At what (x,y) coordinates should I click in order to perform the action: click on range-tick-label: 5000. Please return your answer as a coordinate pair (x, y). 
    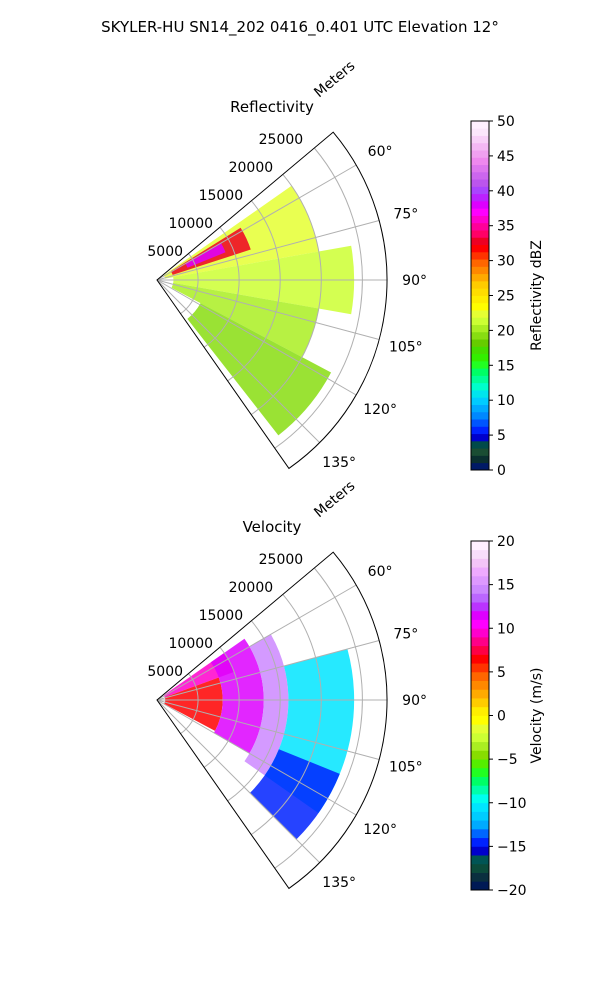
    Looking at the image, I should click on (165, 252).